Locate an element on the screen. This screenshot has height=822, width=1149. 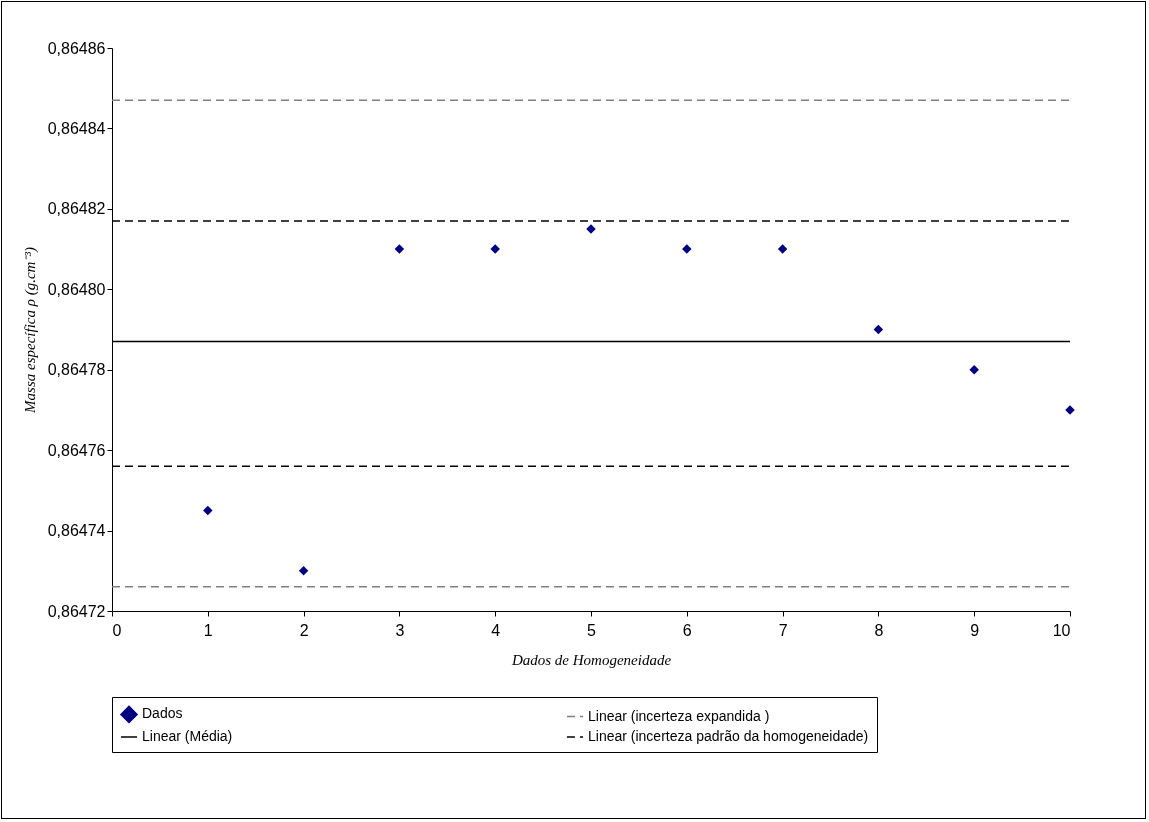
y-tick-label: 0,86482 is located at coordinates (76, 209).